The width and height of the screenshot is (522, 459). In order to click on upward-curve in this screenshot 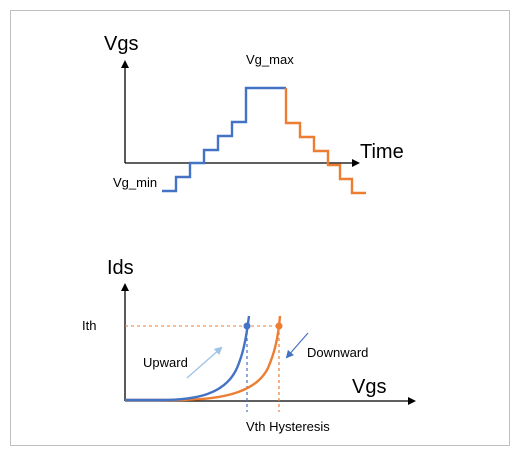, I will do `click(188, 358)`.